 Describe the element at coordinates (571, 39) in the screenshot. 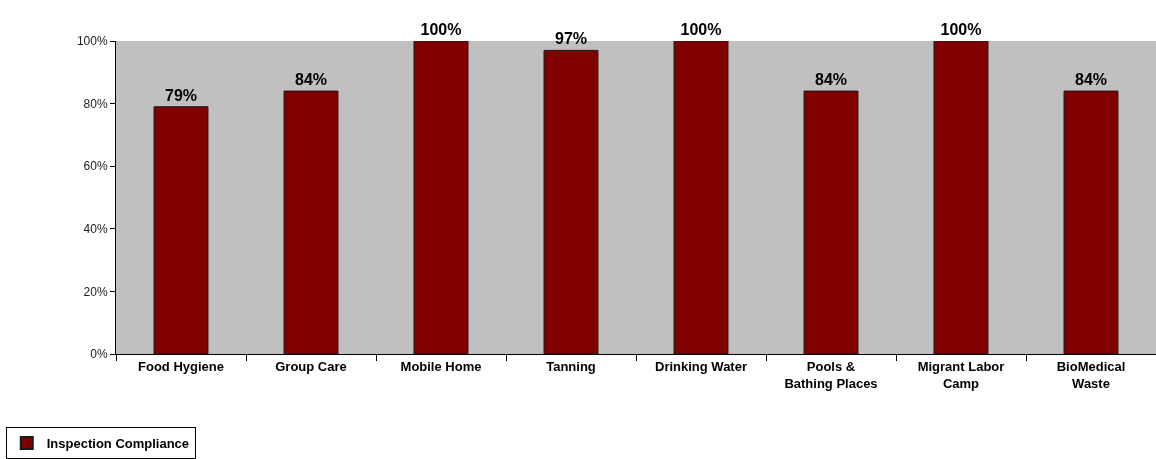

I see `data-label: 97%` at that location.